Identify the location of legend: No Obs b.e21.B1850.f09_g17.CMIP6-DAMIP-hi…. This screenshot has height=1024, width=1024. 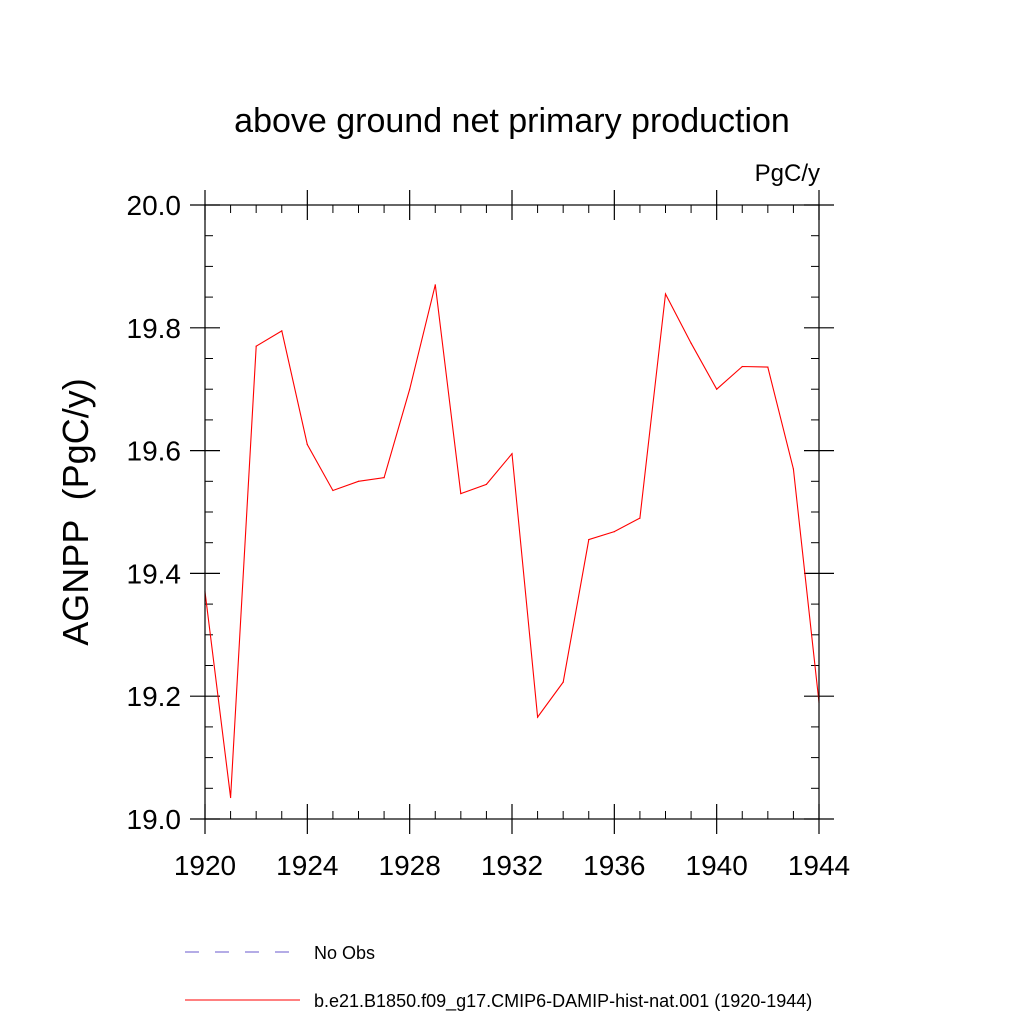
(498, 977).